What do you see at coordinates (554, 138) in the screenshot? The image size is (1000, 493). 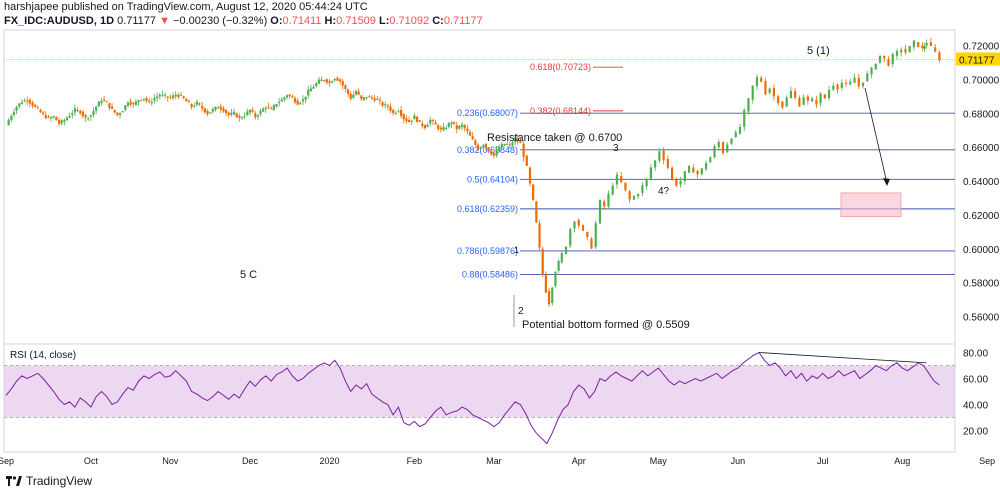 I see `resistance-label: Resistance taken @ 0.6700` at bounding box center [554, 138].